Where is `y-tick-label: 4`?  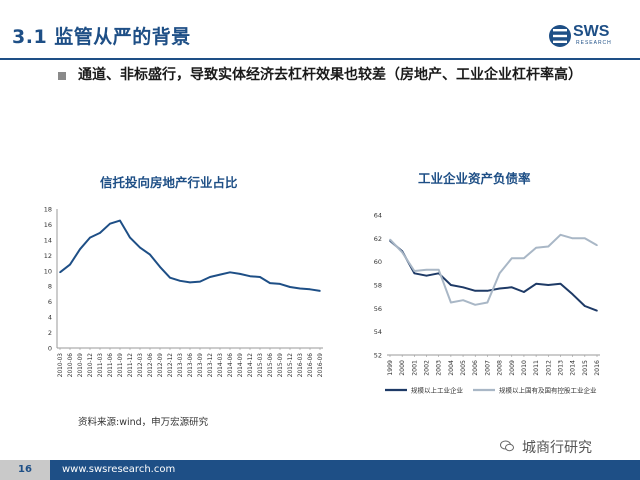 y-tick-label: 4 is located at coordinates (50, 318).